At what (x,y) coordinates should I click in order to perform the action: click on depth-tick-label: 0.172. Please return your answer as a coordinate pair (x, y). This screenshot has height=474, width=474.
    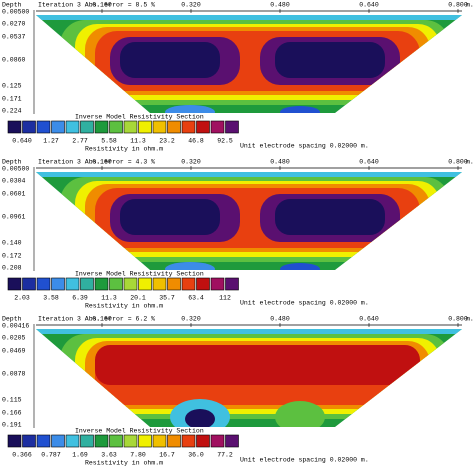
    Looking at the image, I should click on (12, 256).